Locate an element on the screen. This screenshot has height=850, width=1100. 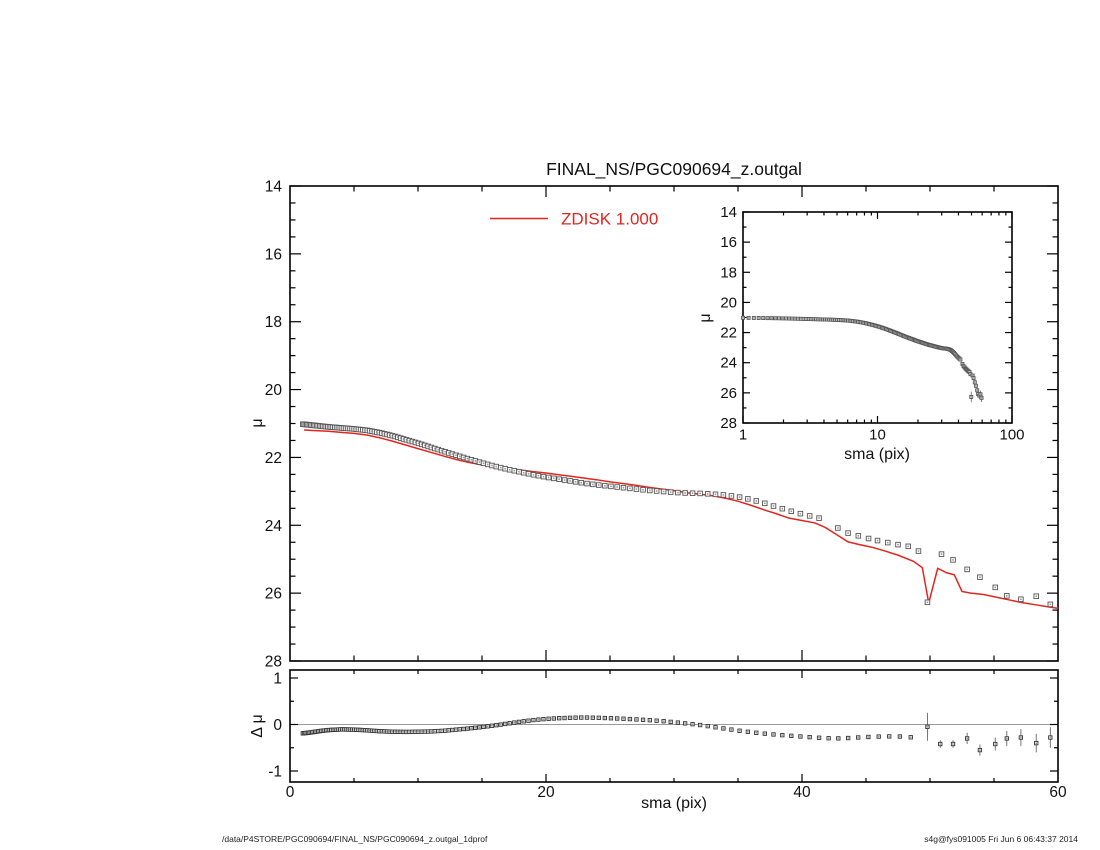
tick-label: 100 is located at coordinates (1011, 435).